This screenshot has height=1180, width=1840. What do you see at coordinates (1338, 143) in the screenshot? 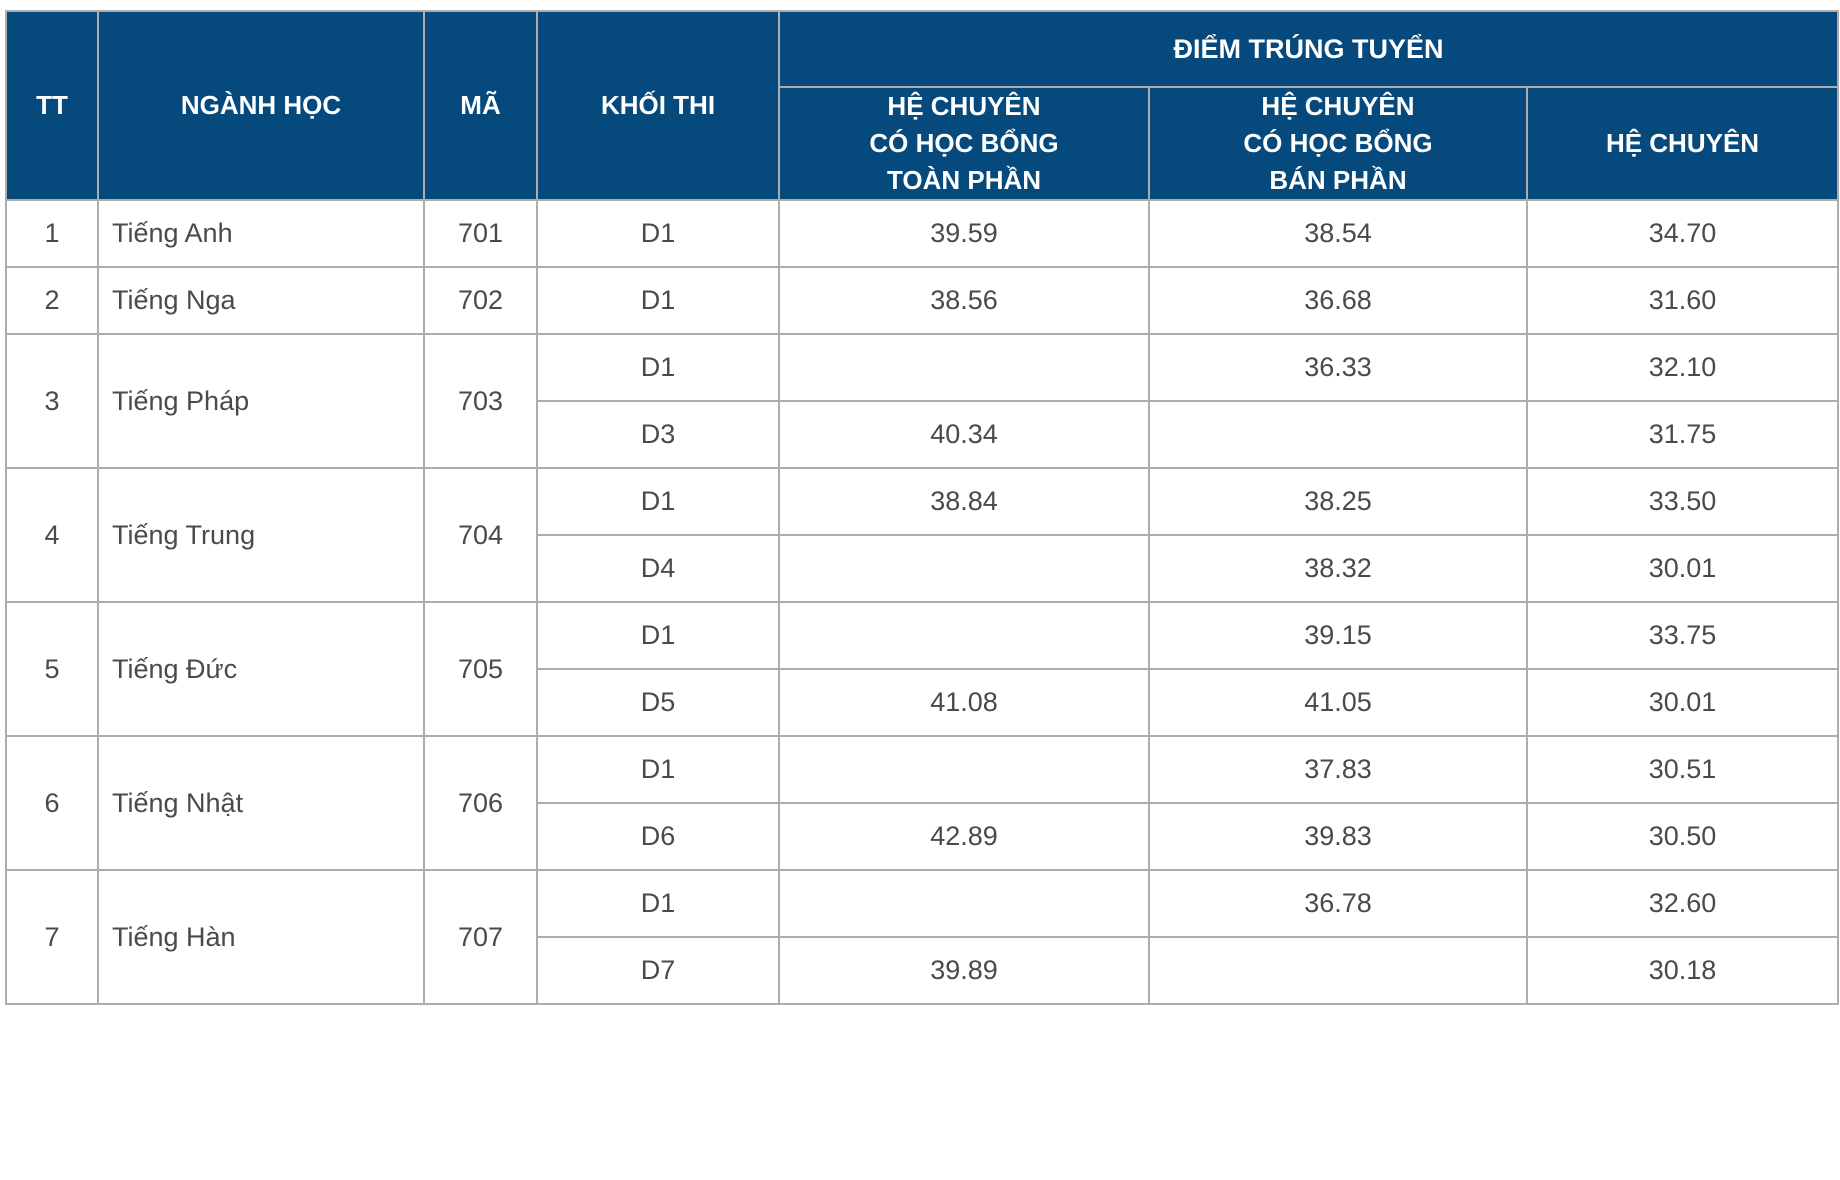
I see `col-header-half-scholarship: HỆ CHUYÊN CÓ HỌC BỔNG BÁN PHẦN` at bounding box center [1338, 143].